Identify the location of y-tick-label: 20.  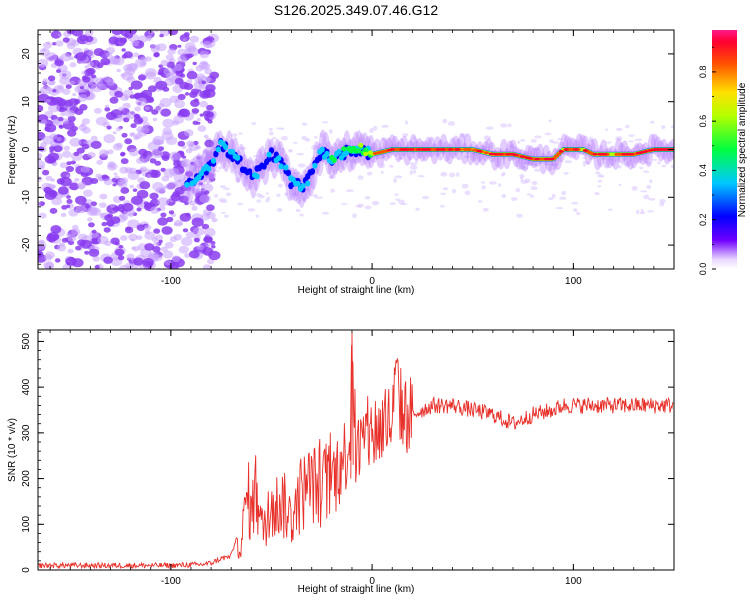
(26, 54).